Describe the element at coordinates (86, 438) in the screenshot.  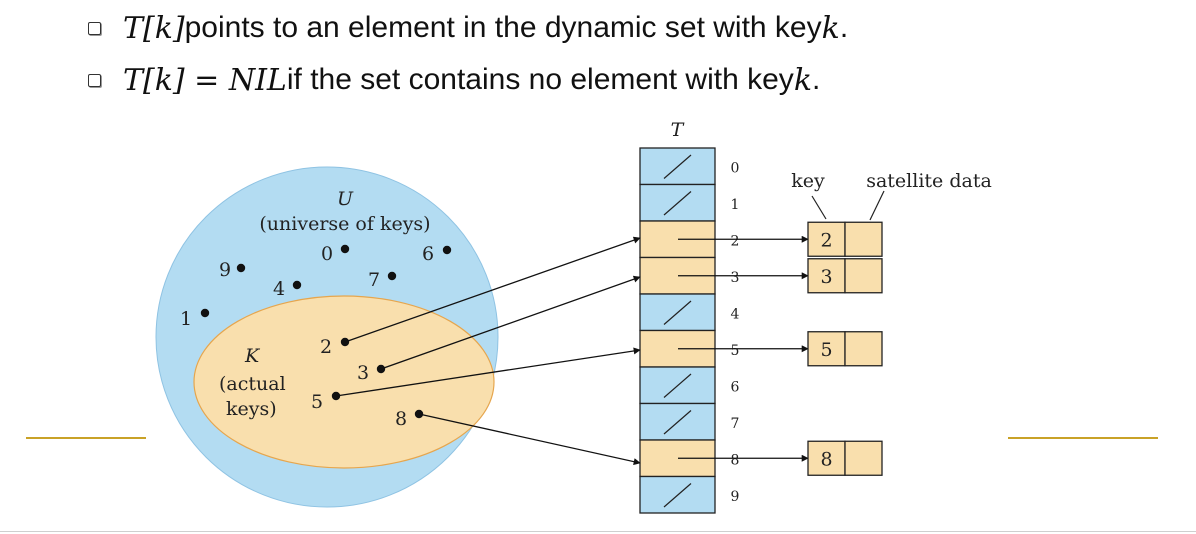
I see `accent-line-left` at that location.